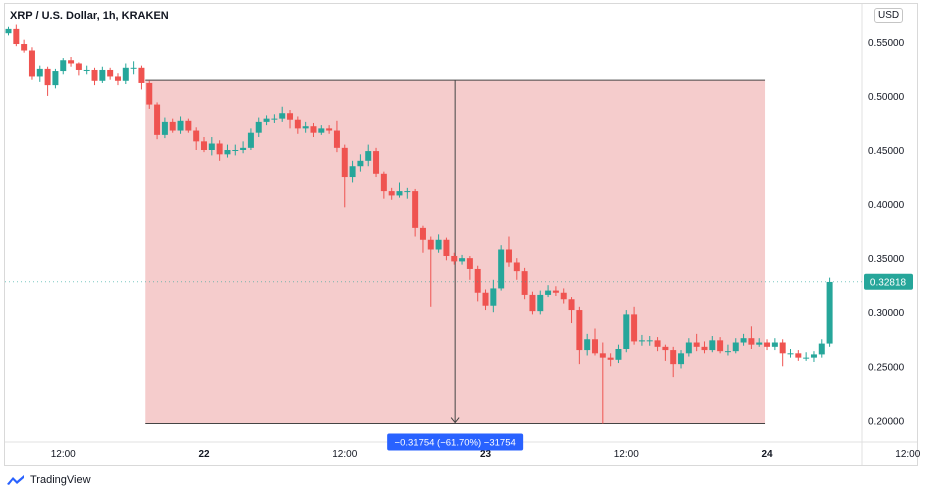  What do you see at coordinates (48, 480) in the screenshot?
I see `footer-brand: TradingView` at bounding box center [48, 480].